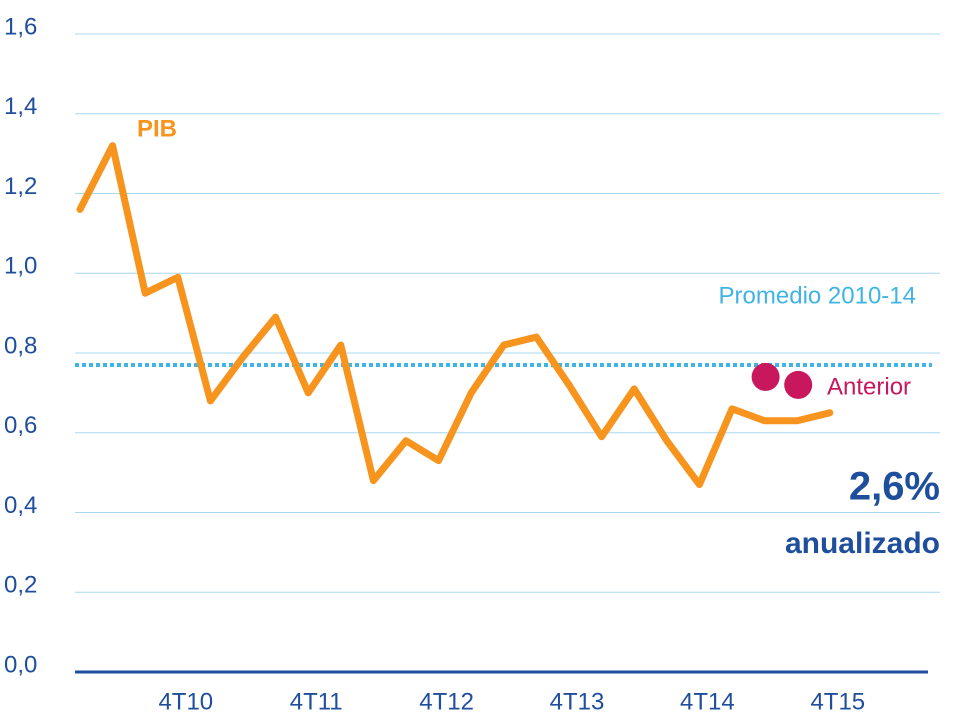  Describe the element at coordinates (817, 295) in the screenshot. I see `reference-label: Promedio 2010-14` at that location.